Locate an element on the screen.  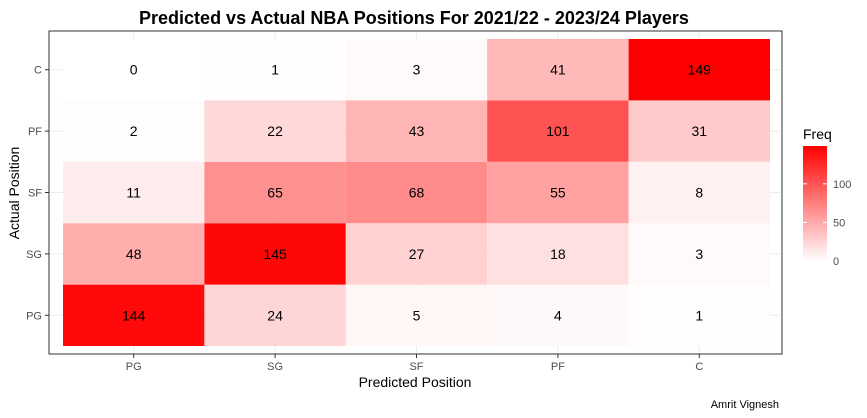
cell-pf-c is located at coordinates (699, 131).